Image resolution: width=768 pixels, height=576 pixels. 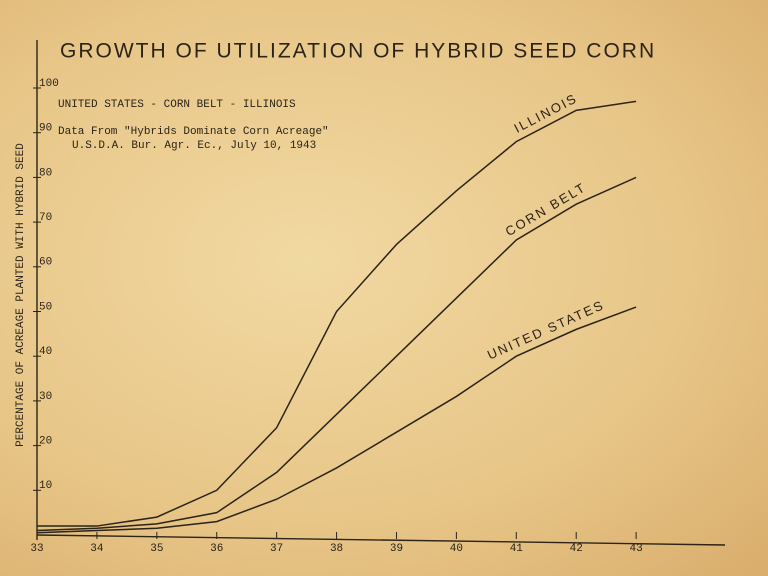 What do you see at coordinates (45, 129) in the screenshot?
I see `y-tick-label: 90` at bounding box center [45, 129].